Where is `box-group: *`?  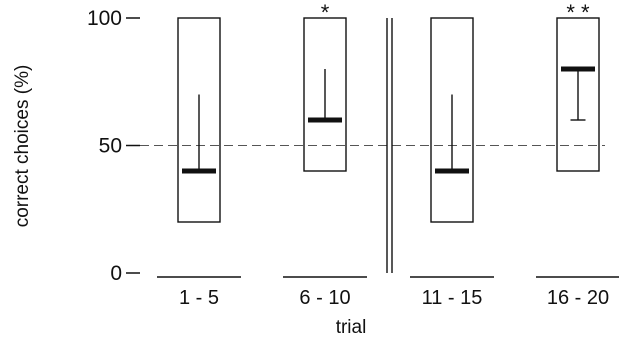
box-group: * is located at coordinates (325, 86).